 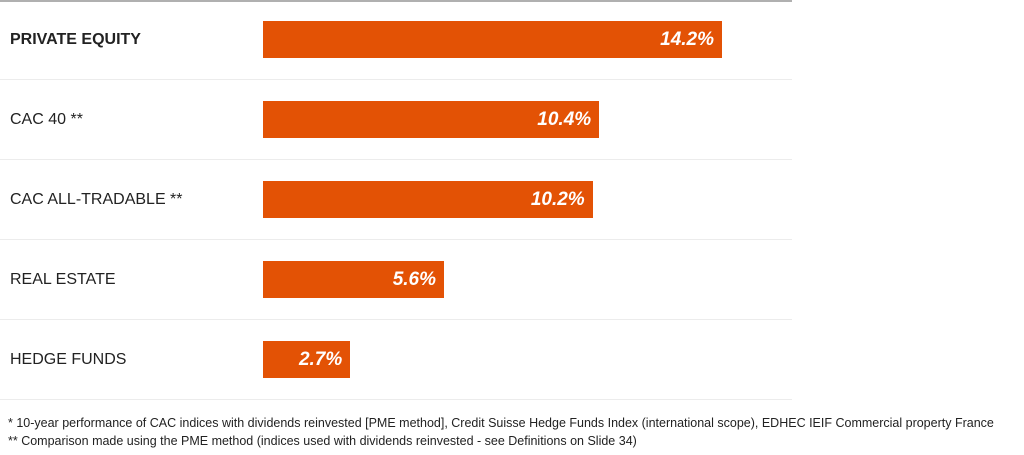 I want to click on category-label: HEDGE FUNDS, so click(x=68, y=359).